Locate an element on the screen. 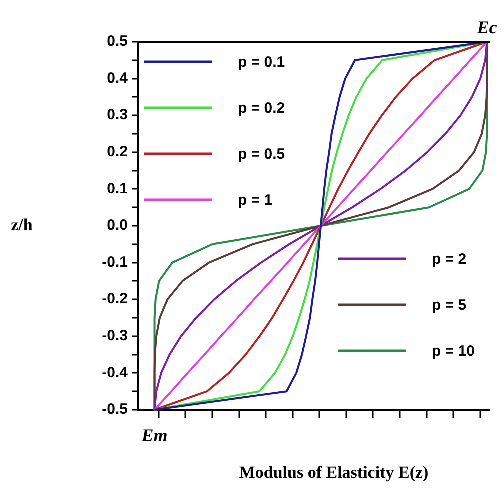 The height and width of the screenshot is (489, 504). legend-label: p = 0.1 is located at coordinates (262, 63).